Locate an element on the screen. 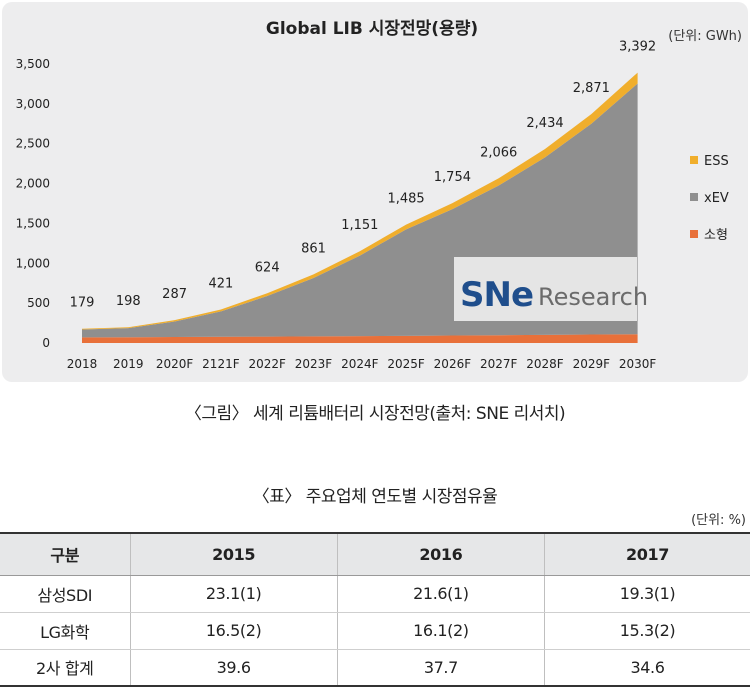  y-tick-label: 0 is located at coordinates (46, 343).